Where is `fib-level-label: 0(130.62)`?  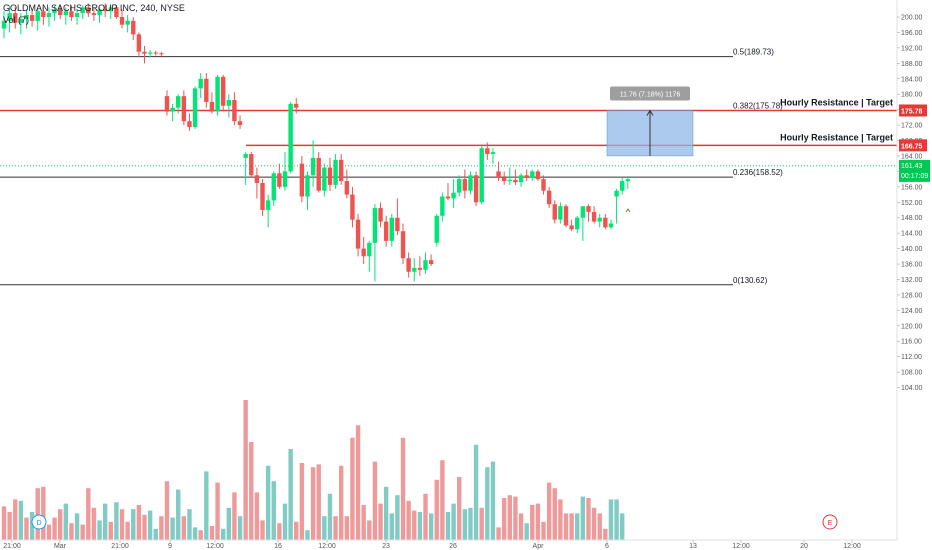
fib-level-label: 0(130.62) is located at coordinates (750, 280).